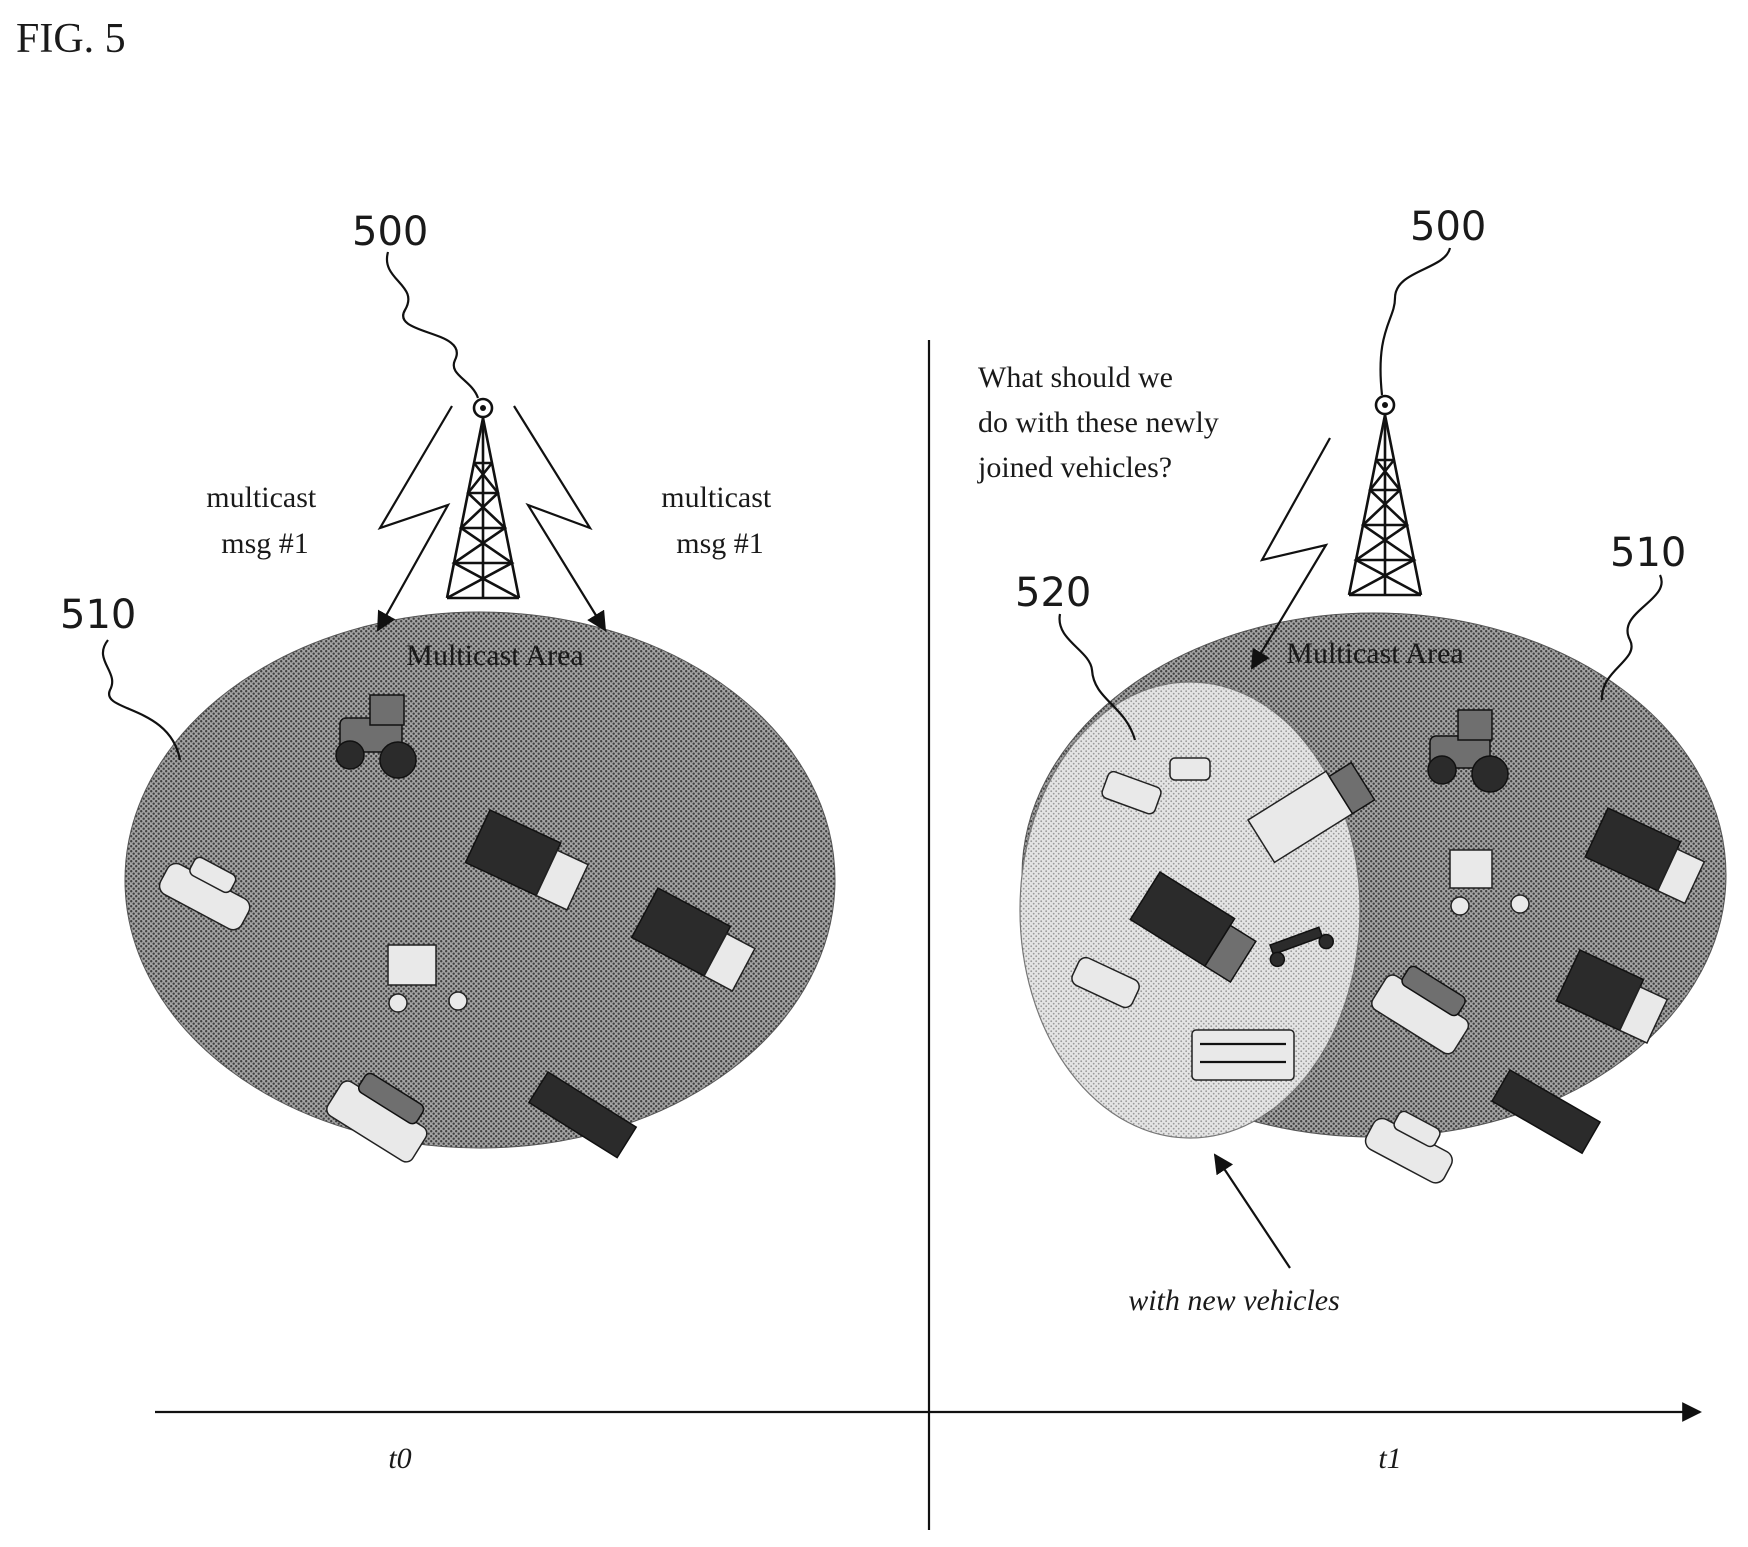 This screenshot has width=1748, height=1547. What do you see at coordinates (719, 520) in the screenshot?
I see `multicast-msg-right: multicast msg #1` at bounding box center [719, 520].